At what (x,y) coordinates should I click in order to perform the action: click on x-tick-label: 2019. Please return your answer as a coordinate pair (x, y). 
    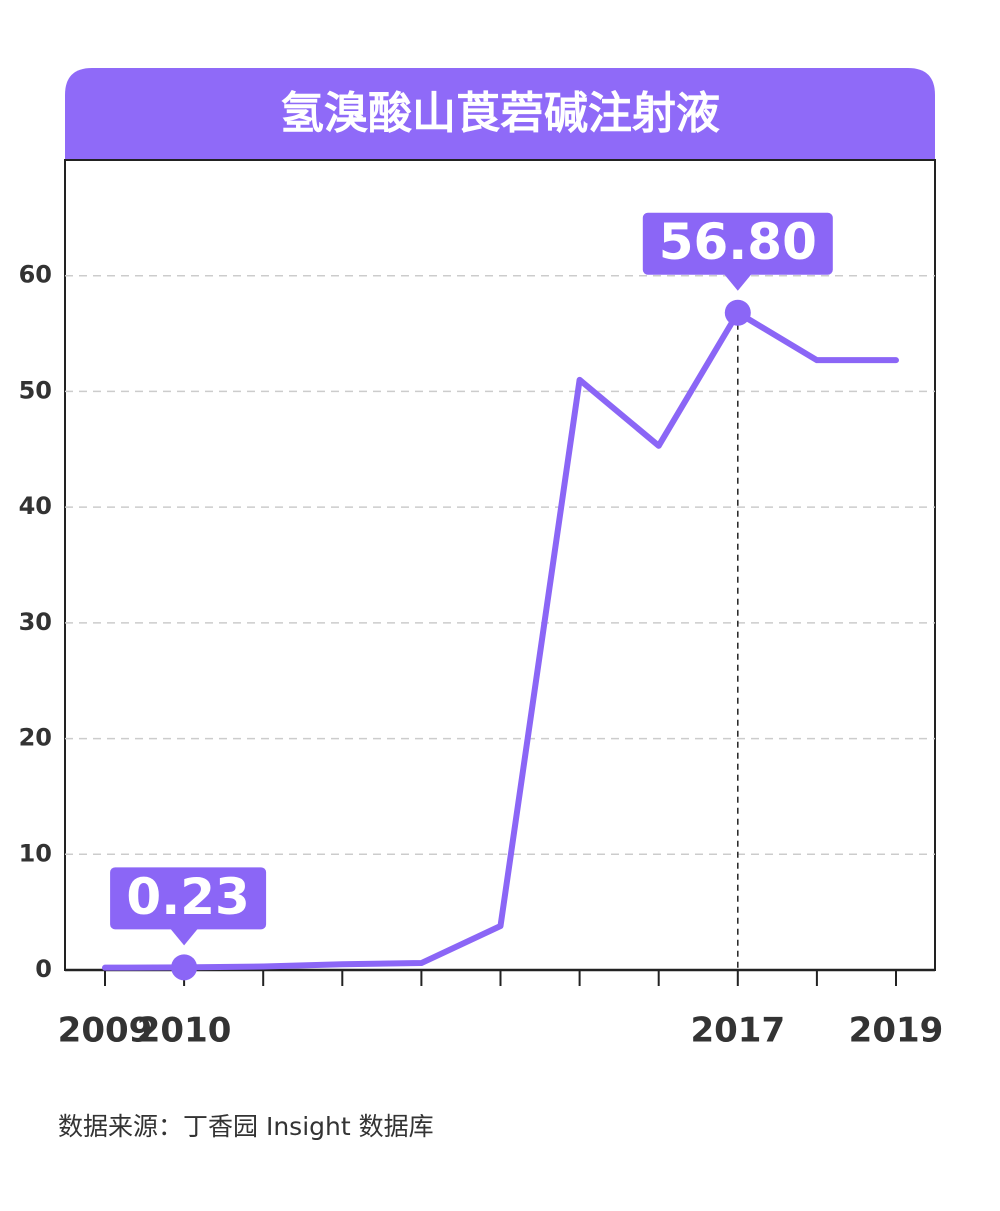
    Looking at the image, I should click on (896, 1031).